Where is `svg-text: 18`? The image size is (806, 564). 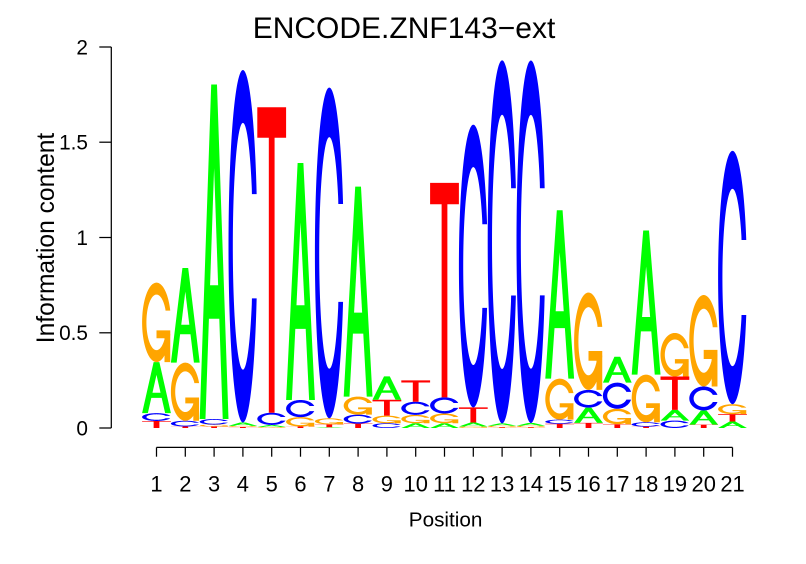
svg-text: 18 is located at coordinates (646, 484).